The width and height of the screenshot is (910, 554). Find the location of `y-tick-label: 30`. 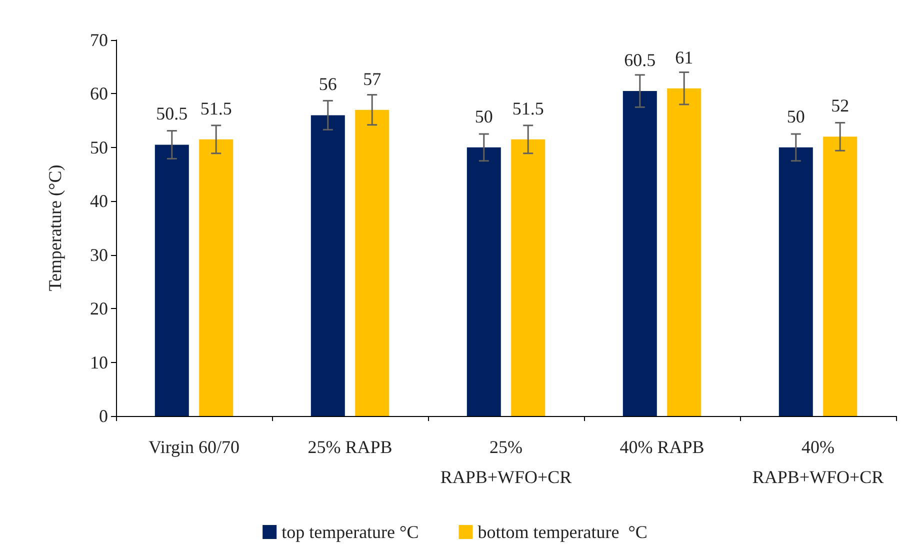

y-tick-label: 30 is located at coordinates (99, 254).